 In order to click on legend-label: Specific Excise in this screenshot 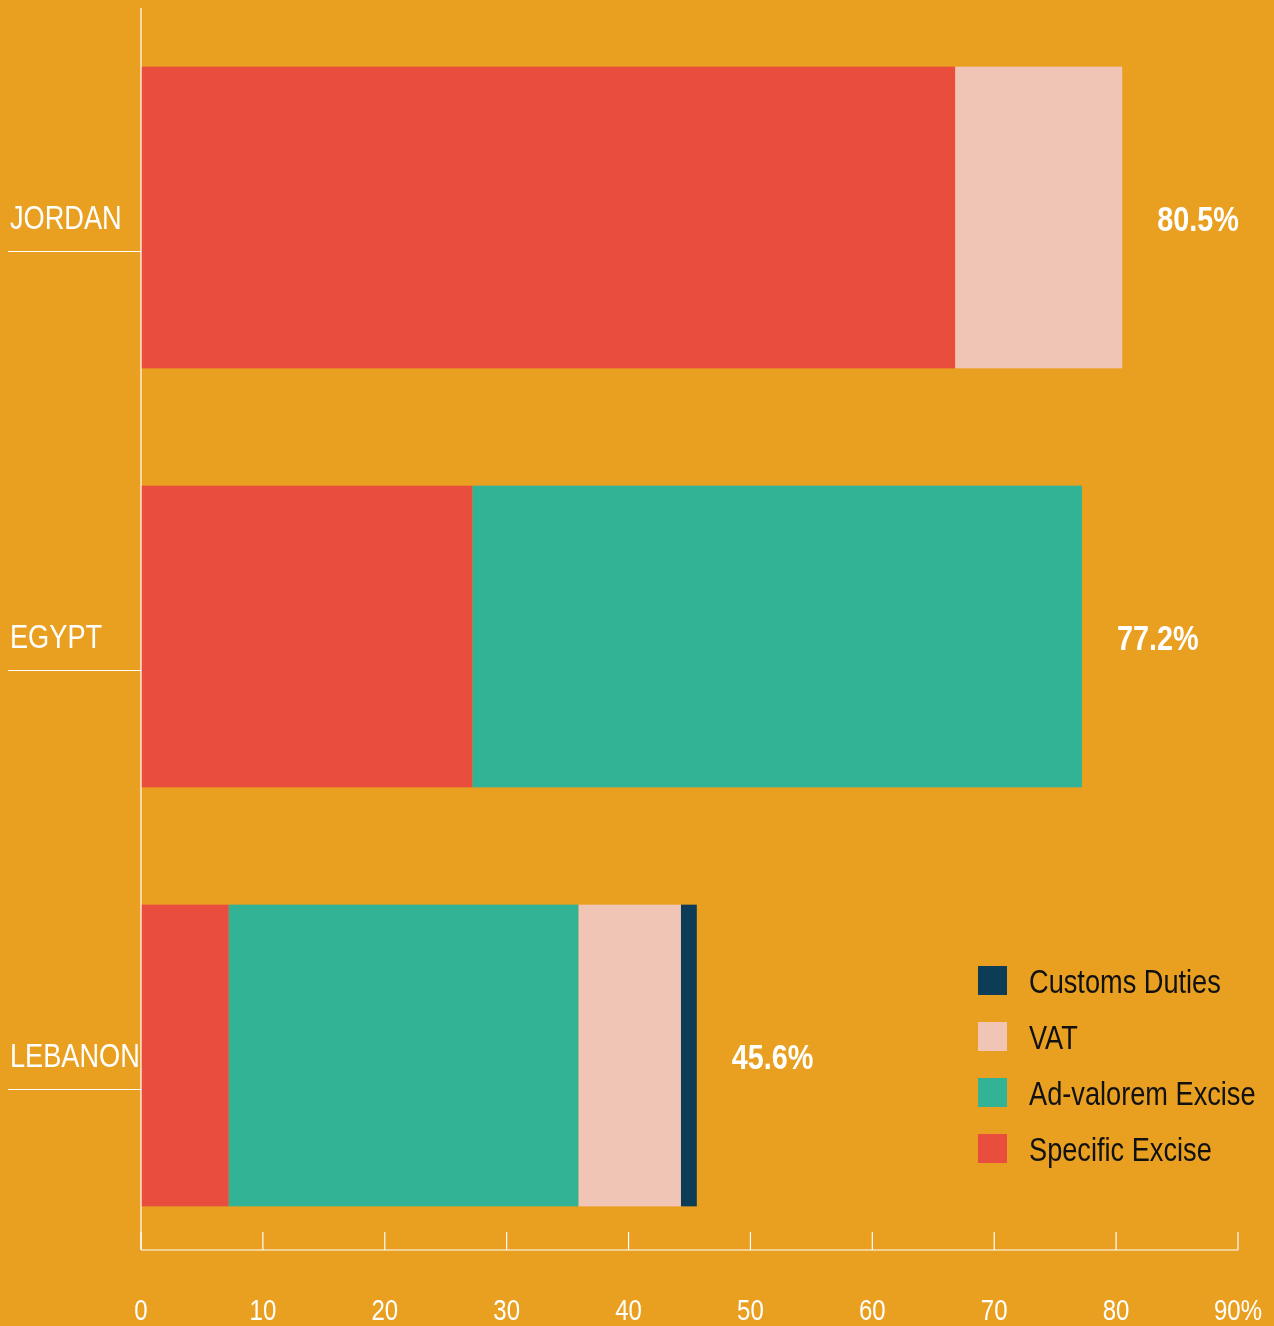, I will do `click(1120, 1149)`.